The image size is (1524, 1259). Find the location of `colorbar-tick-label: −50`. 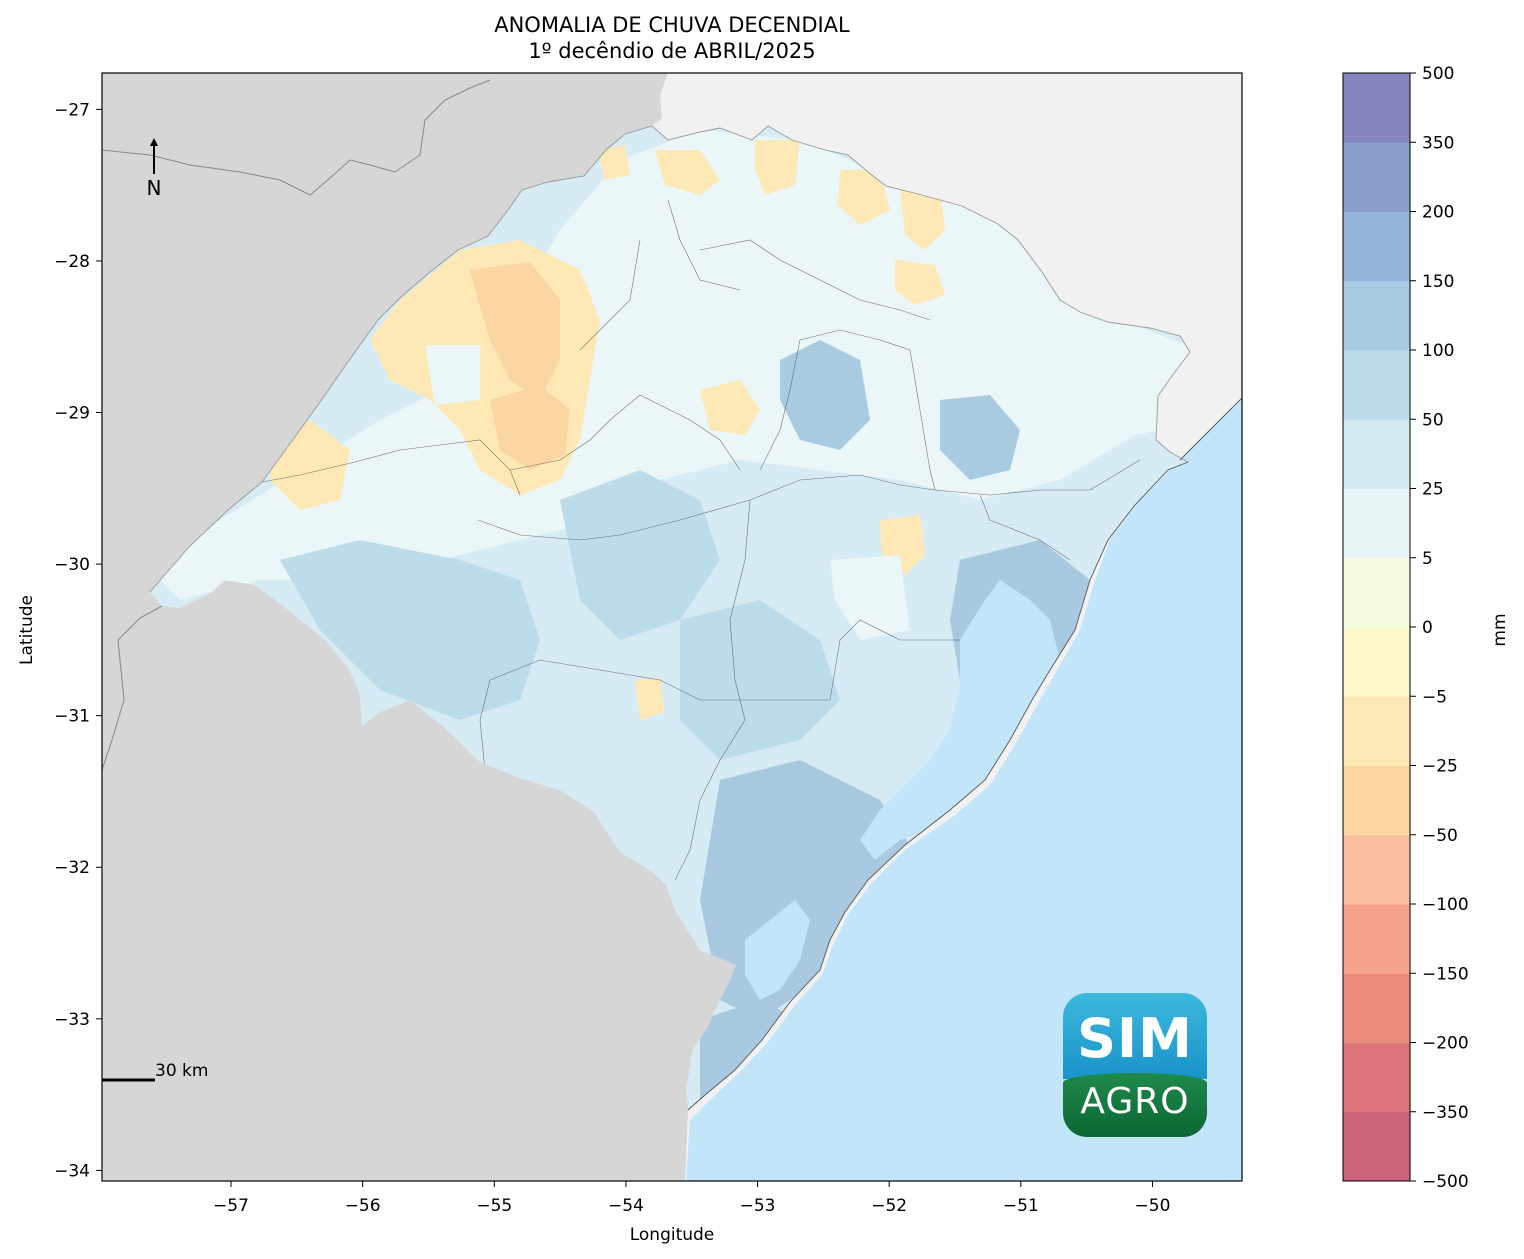

colorbar-tick-label: −50 is located at coordinates (1440, 836).